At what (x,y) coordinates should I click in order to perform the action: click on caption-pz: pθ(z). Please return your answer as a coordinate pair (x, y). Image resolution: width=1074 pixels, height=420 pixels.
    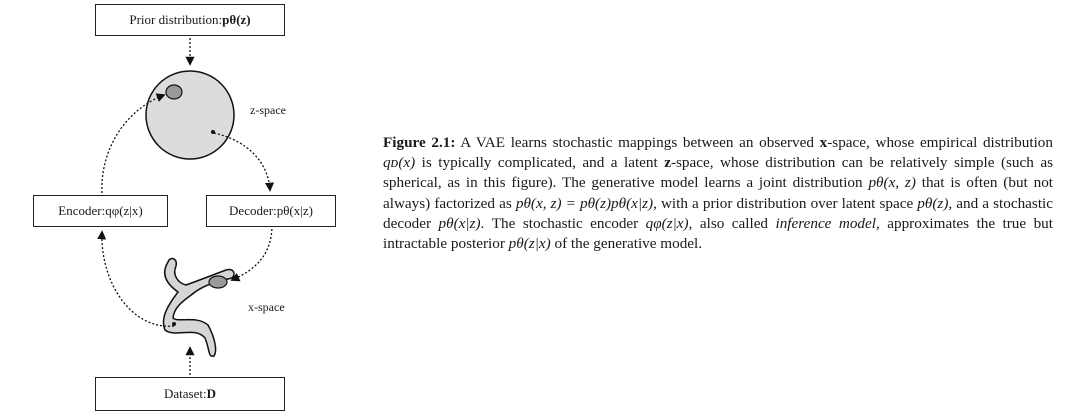
    Looking at the image, I should click on (933, 203).